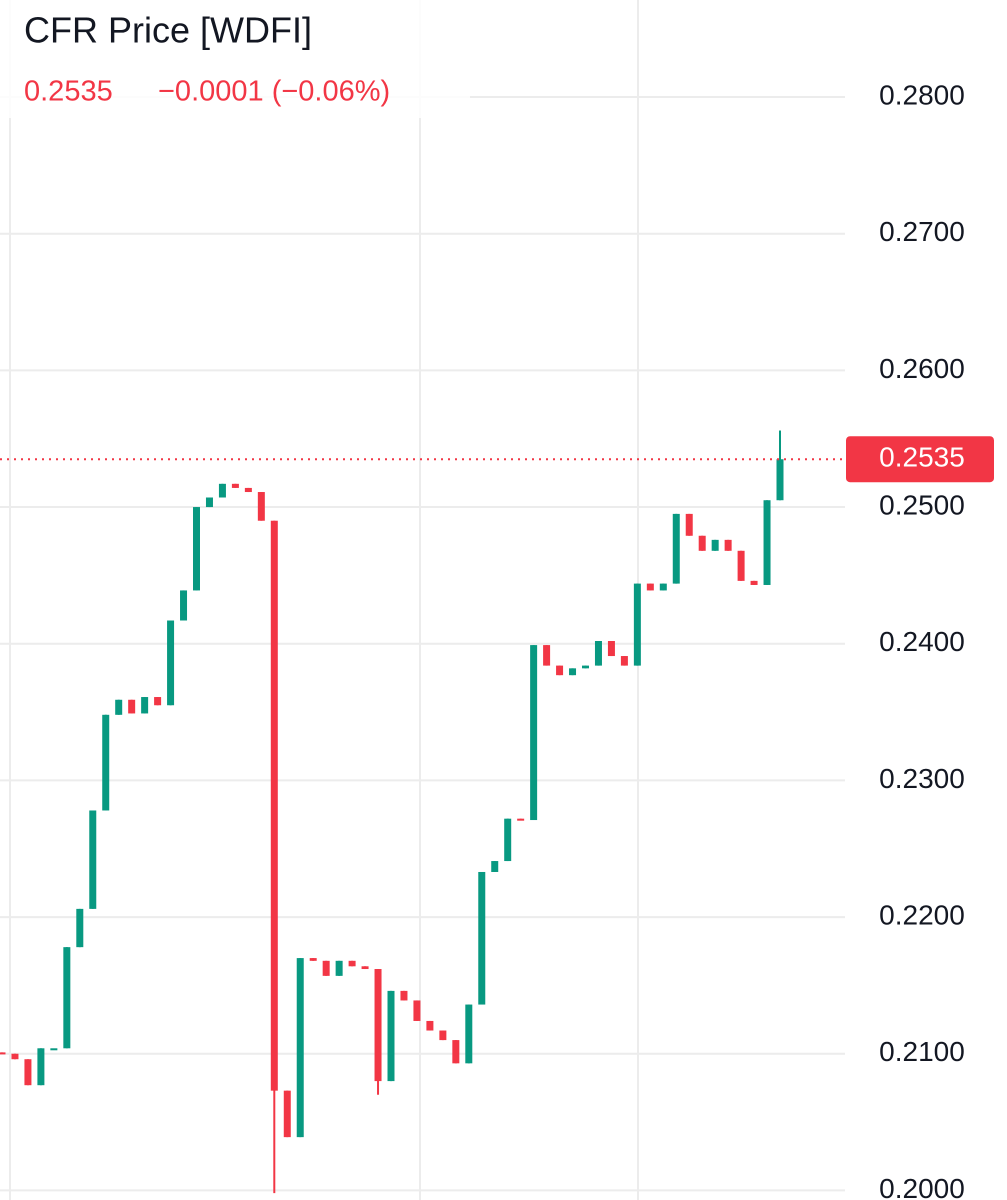 Image resolution: width=1007 pixels, height=1200 pixels. Describe the element at coordinates (274, 92) in the screenshot. I see `price-change: −0.0001 (−0.06%)` at that location.